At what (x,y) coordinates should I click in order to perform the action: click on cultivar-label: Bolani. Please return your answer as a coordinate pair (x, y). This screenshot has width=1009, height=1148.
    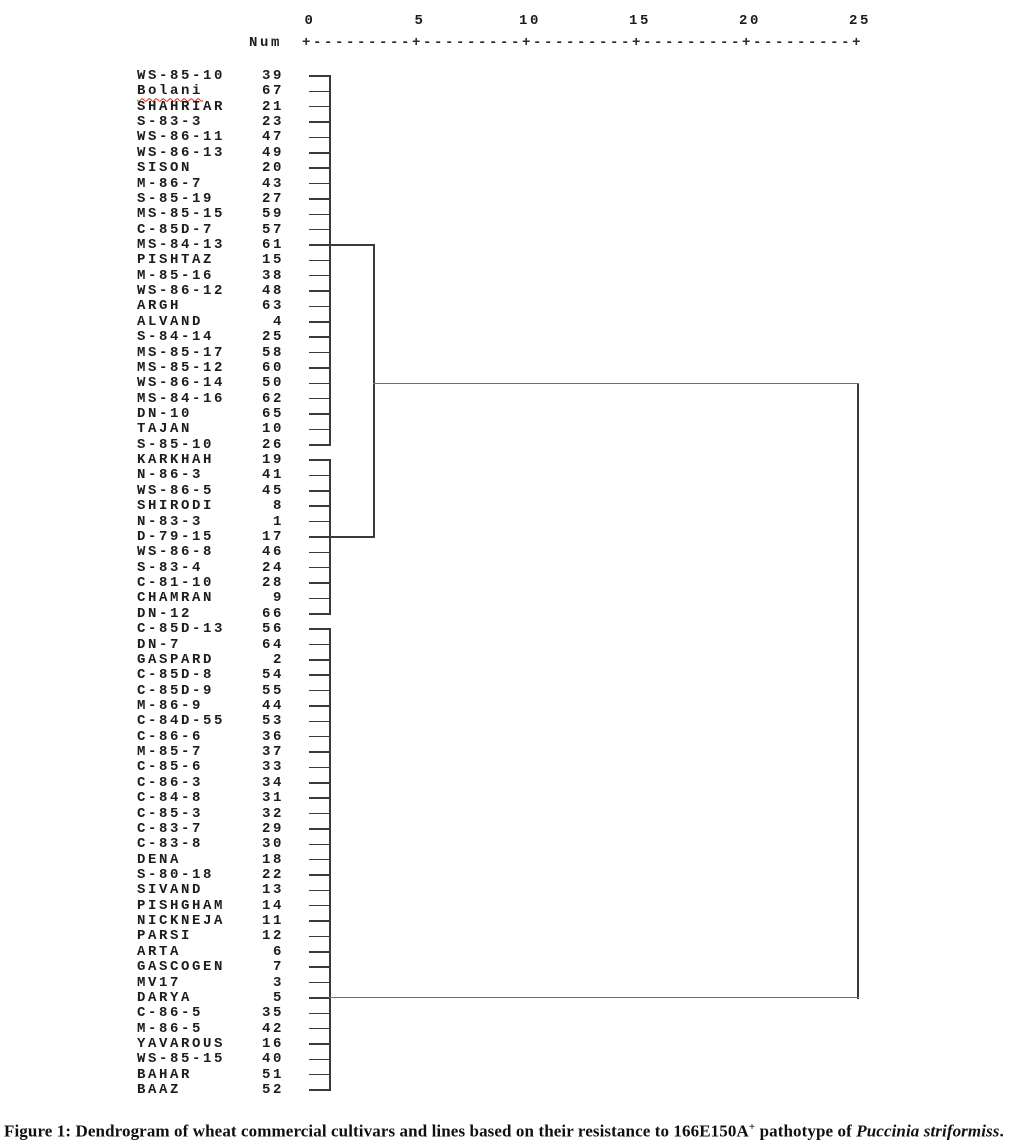
    Looking at the image, I should click on (170, 91).